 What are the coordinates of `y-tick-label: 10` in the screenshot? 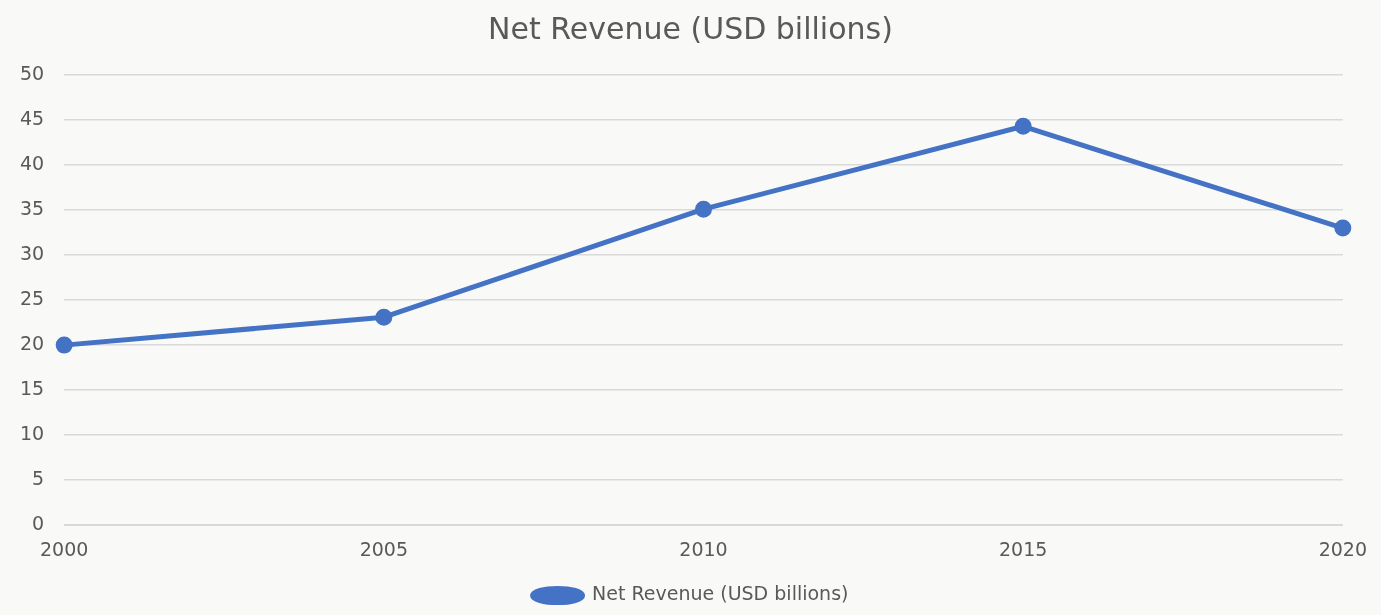 It's located at (32, 433).